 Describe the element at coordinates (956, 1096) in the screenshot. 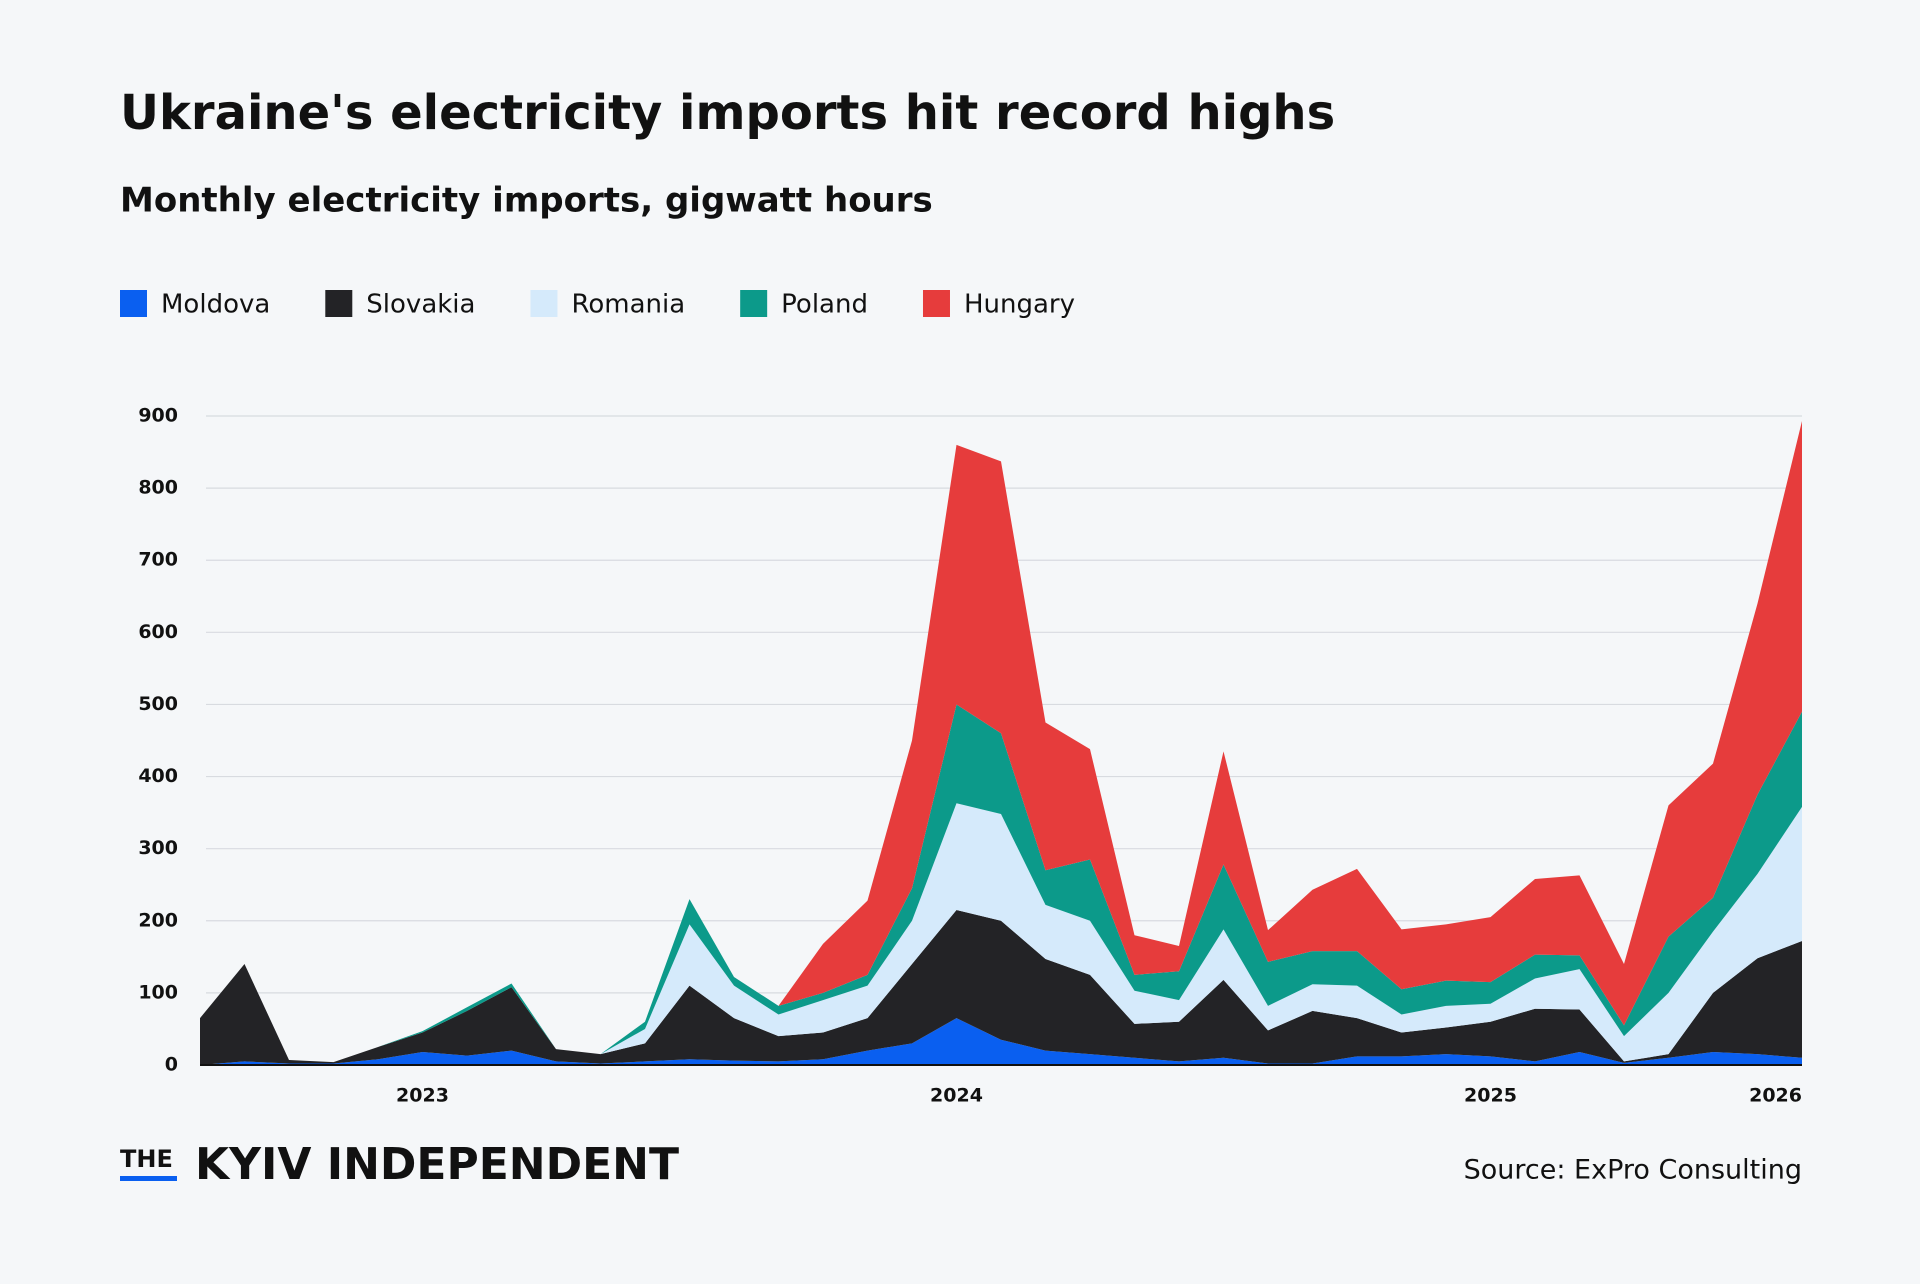

I see `x-tick-label: 2024` at that location.